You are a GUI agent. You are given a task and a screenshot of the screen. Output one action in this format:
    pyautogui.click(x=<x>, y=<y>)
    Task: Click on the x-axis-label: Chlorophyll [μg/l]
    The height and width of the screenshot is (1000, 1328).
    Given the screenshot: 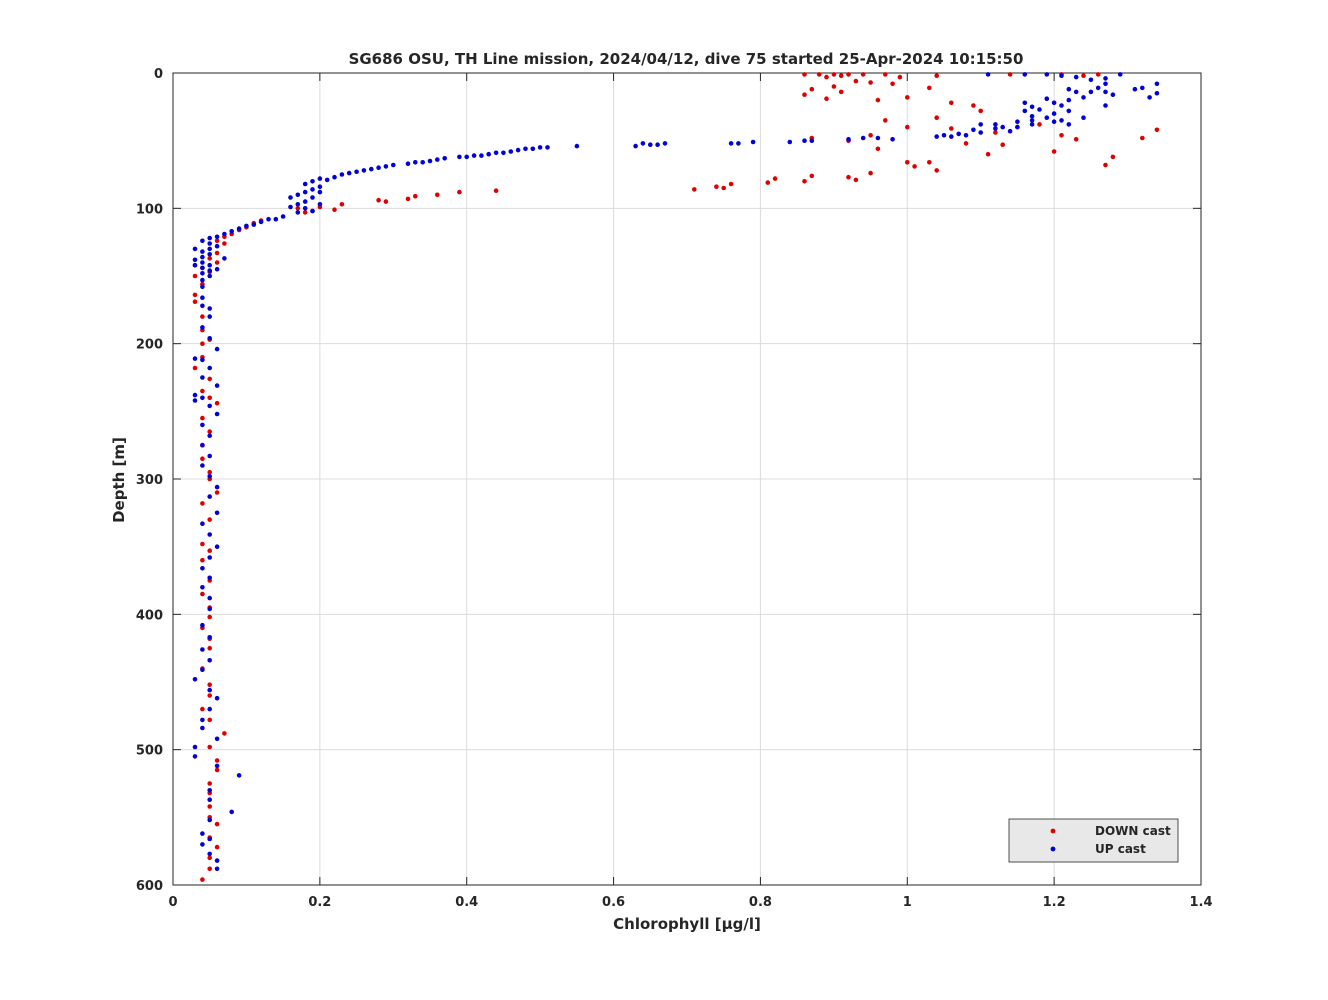 What is the action you would take?
    pyautogui.click(x=687, y=924)
    